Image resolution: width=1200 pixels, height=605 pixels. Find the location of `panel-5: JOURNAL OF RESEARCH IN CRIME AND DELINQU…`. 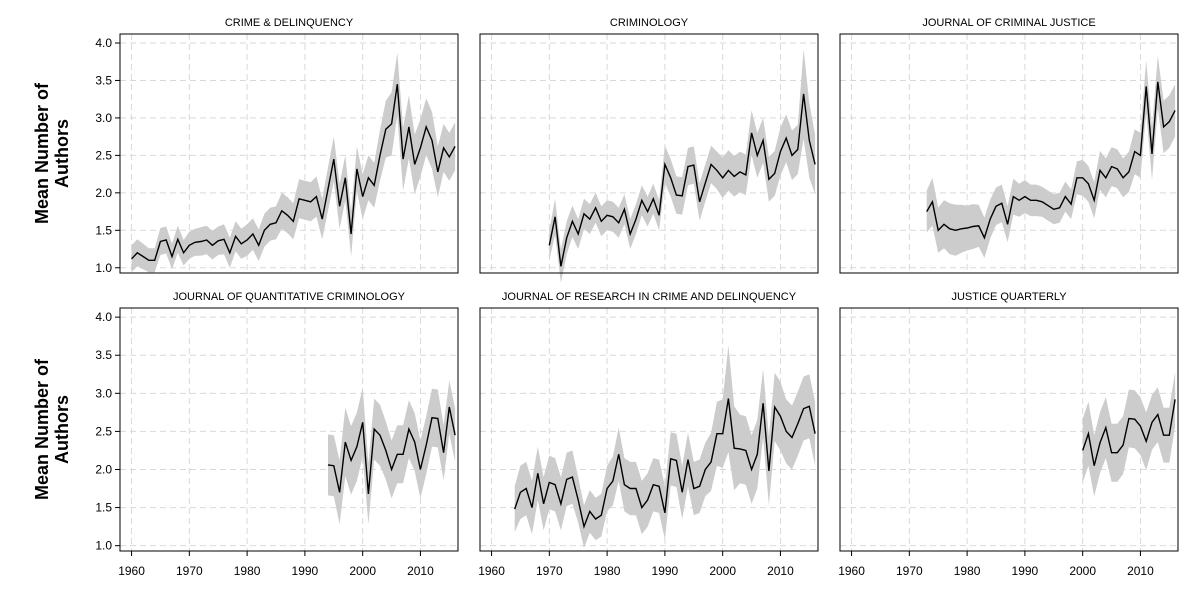

panel-5: JOURNAL OF RESEARCH IN CRIME AND DELINQU… is located at coordinates (648, 434).